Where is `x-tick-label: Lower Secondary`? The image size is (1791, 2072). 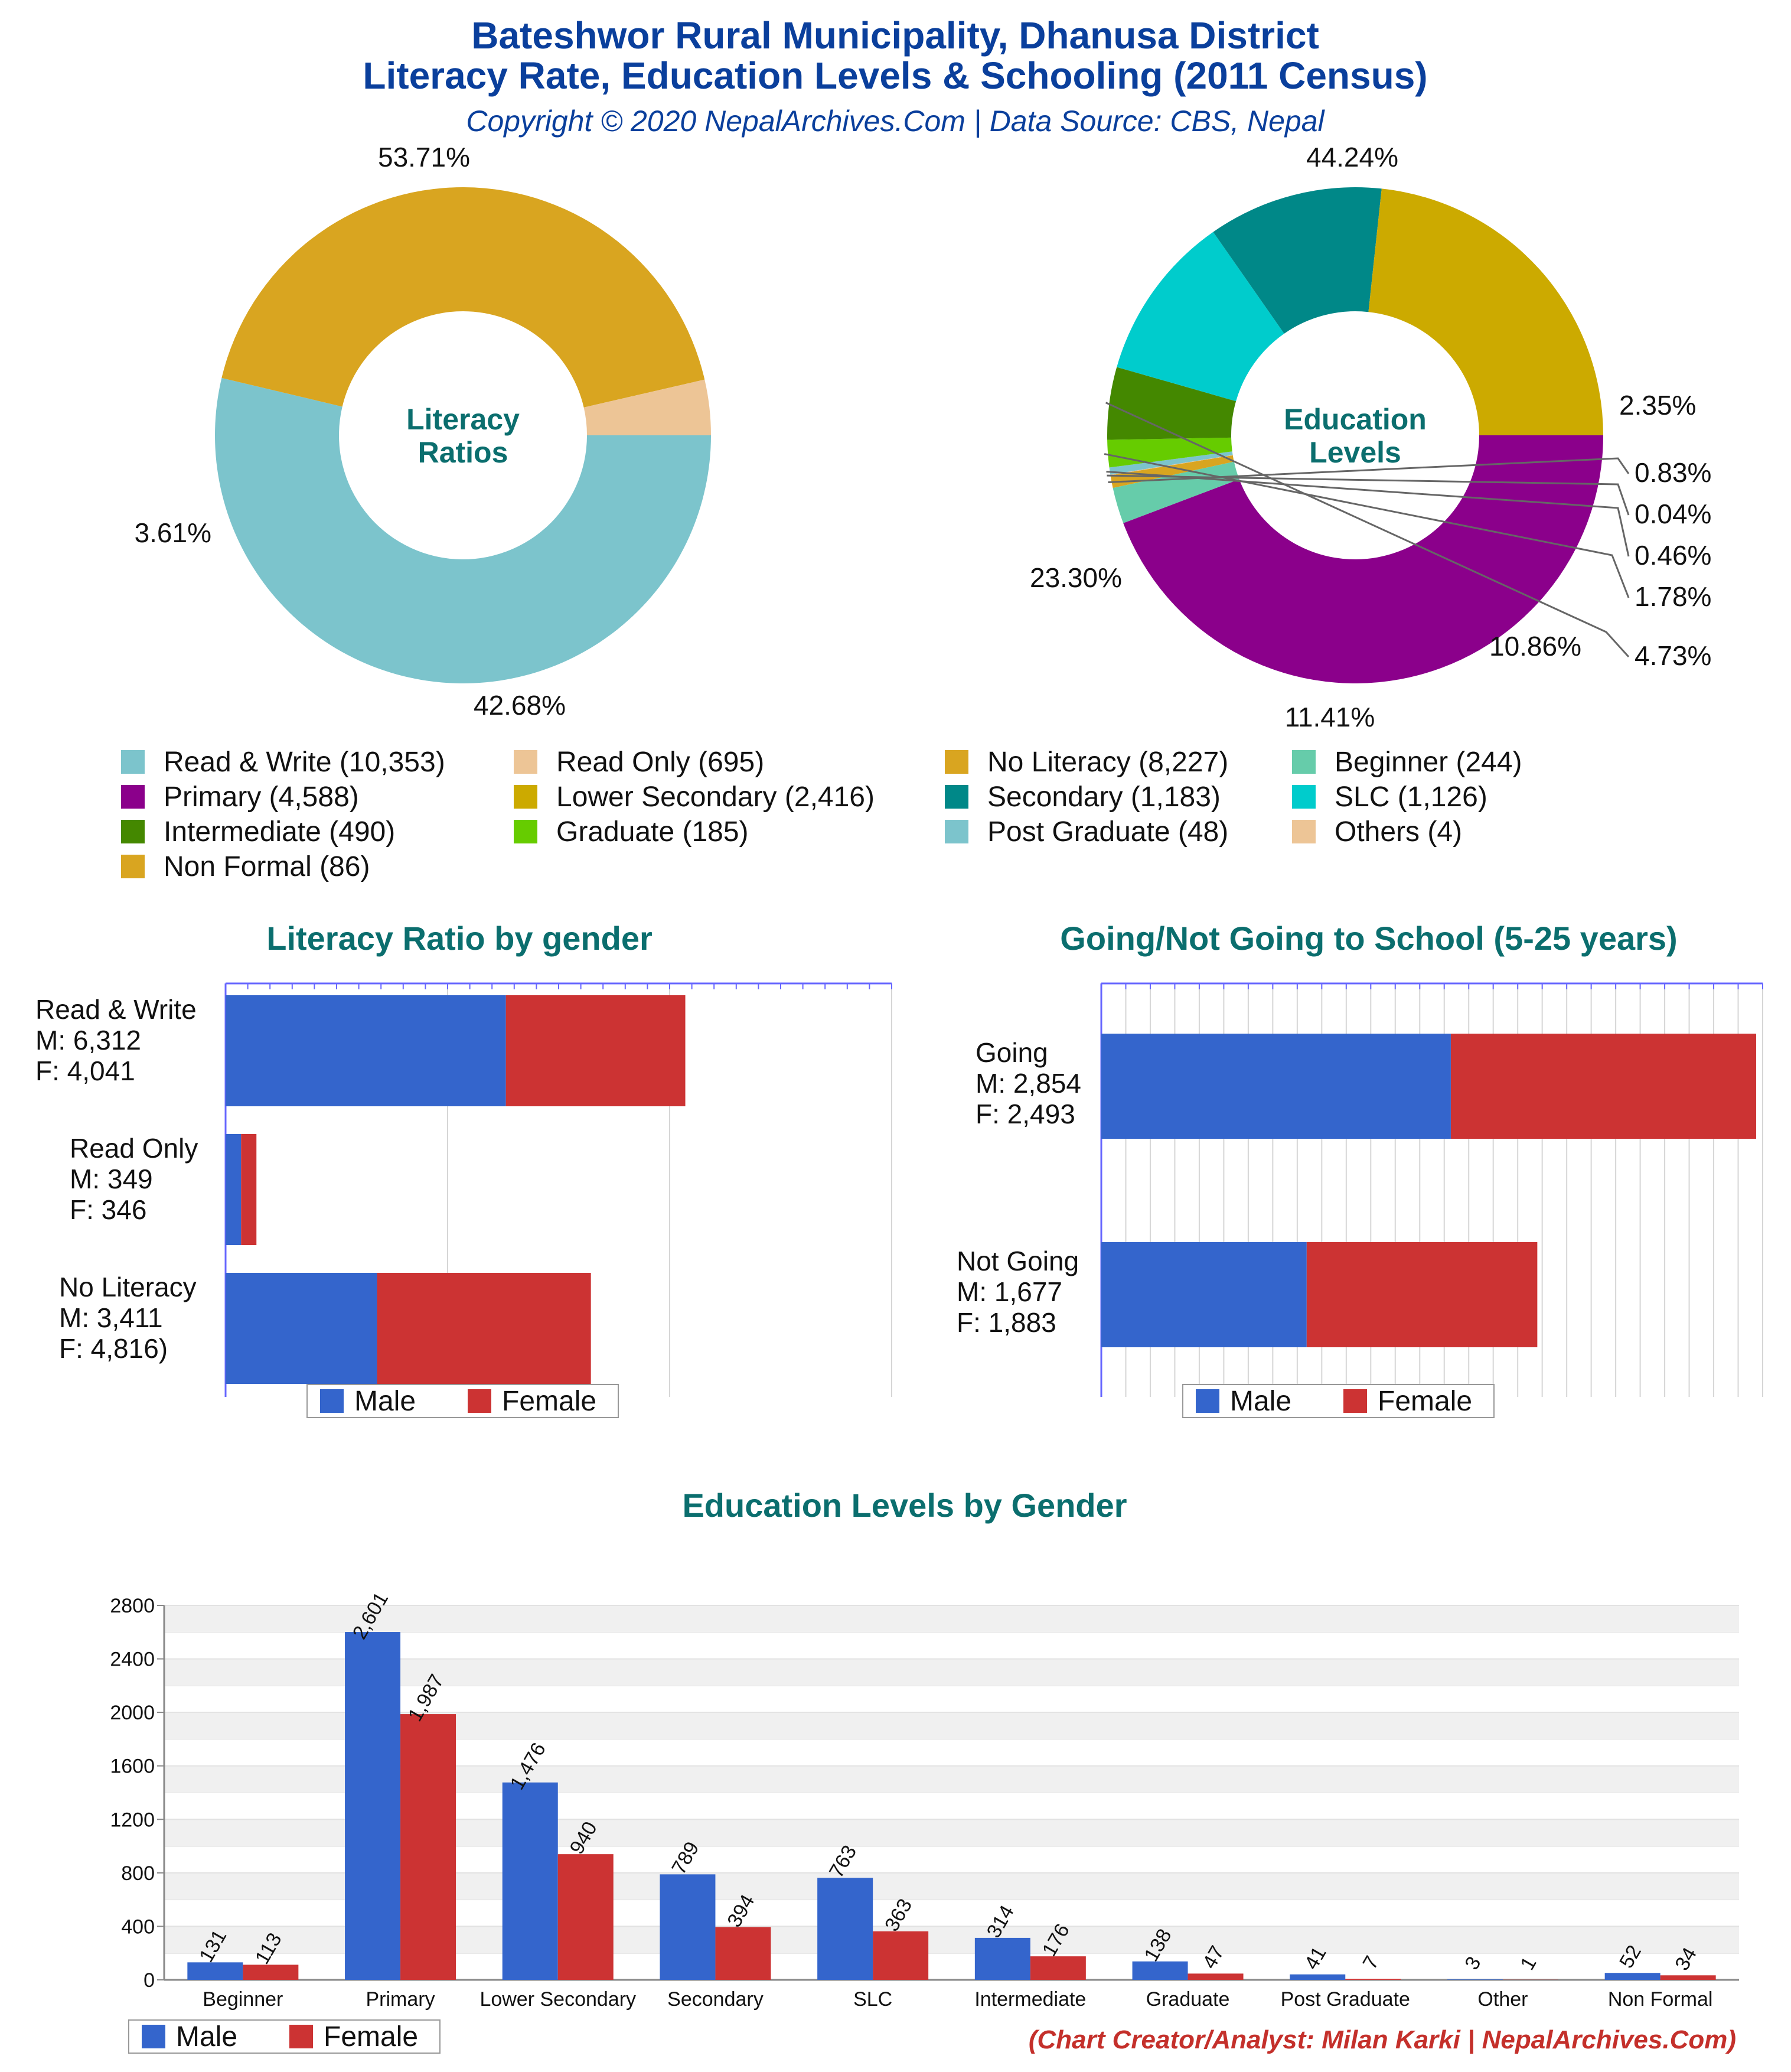 x-tick-label: Lower Secondary is located at coordinates (557, 1999).